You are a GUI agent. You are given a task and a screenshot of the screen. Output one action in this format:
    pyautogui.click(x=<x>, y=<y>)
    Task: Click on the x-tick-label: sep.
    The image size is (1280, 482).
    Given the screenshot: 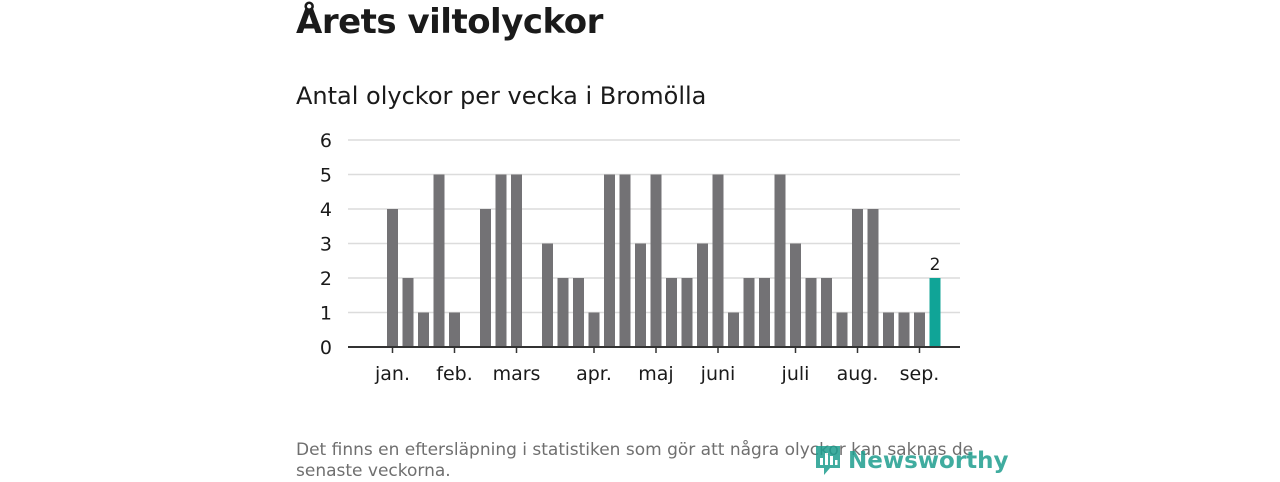 What is the action you would take?
    pyautogui.click(x=920, y=374)
    